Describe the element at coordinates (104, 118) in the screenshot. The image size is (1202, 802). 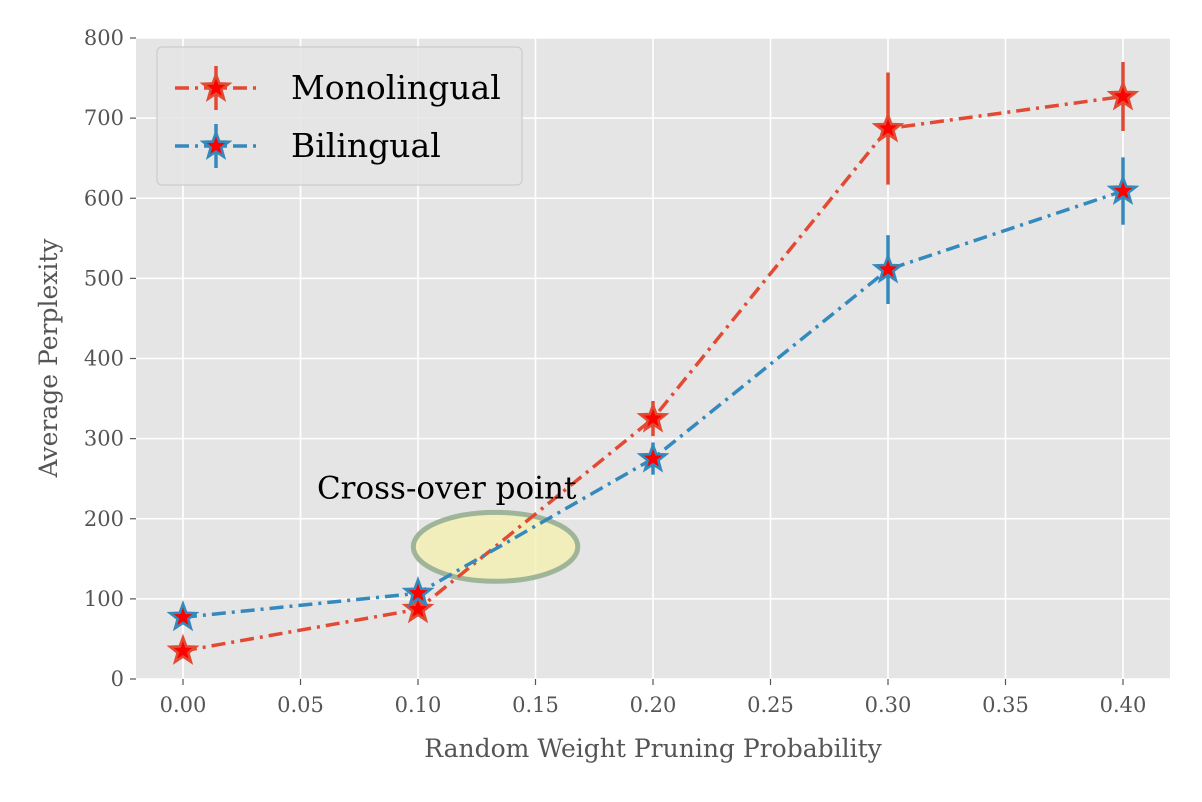
I see `y-tick-label: 700` at that location.